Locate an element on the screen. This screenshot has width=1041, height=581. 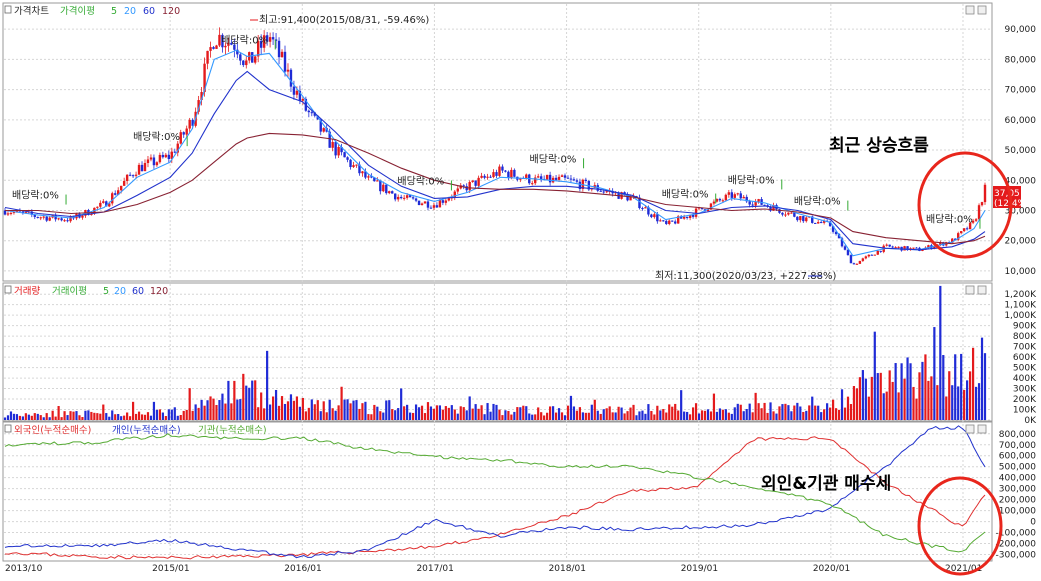
price-panel-controls is located at coordinates (976, 219).